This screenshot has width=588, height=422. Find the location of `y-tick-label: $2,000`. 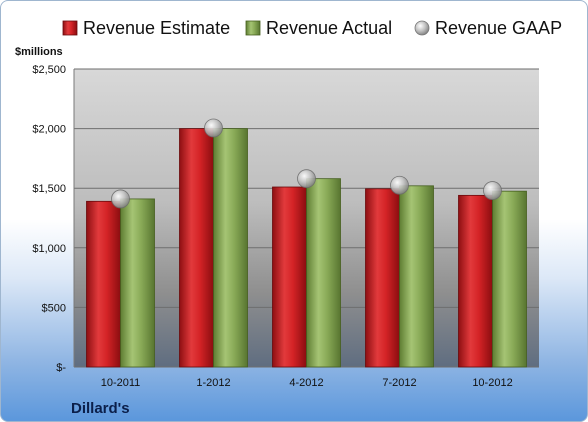

y-tick-label: $2,000 is located at coordinates (49, 130).